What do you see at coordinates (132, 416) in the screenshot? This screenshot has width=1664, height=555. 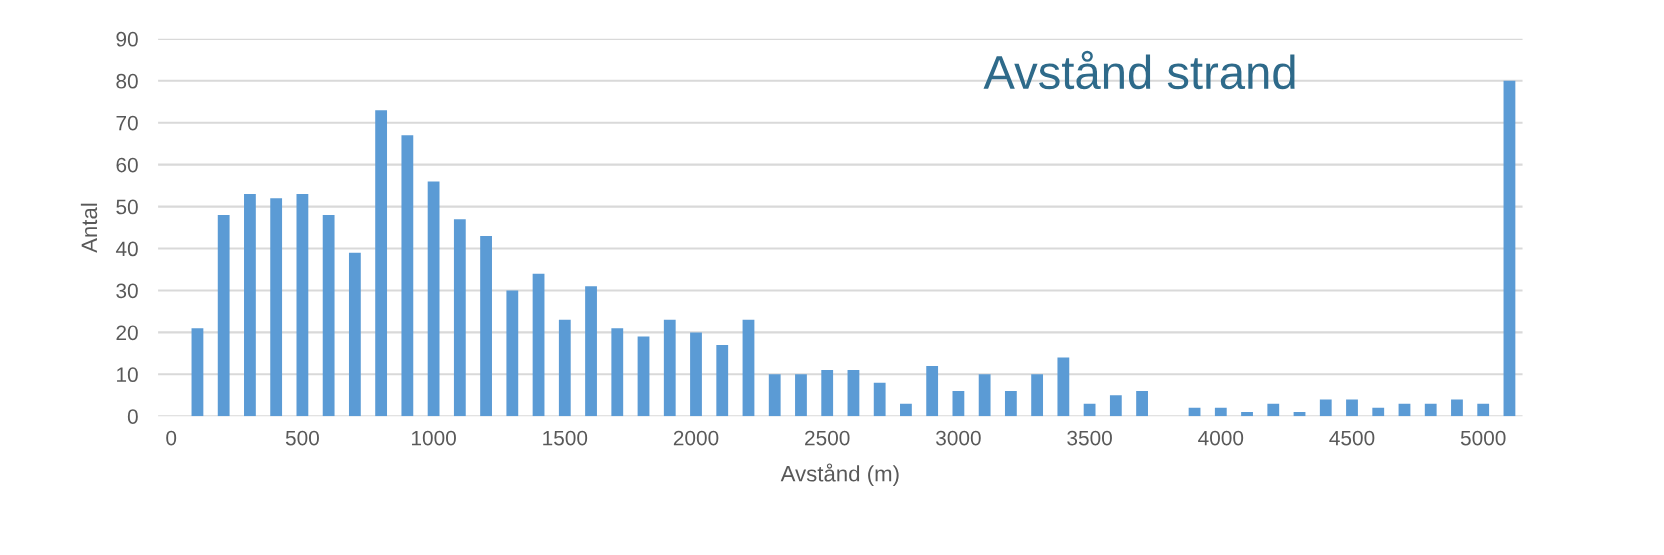 I see `y-tick-label: 0` at bounding box center [132, 416].